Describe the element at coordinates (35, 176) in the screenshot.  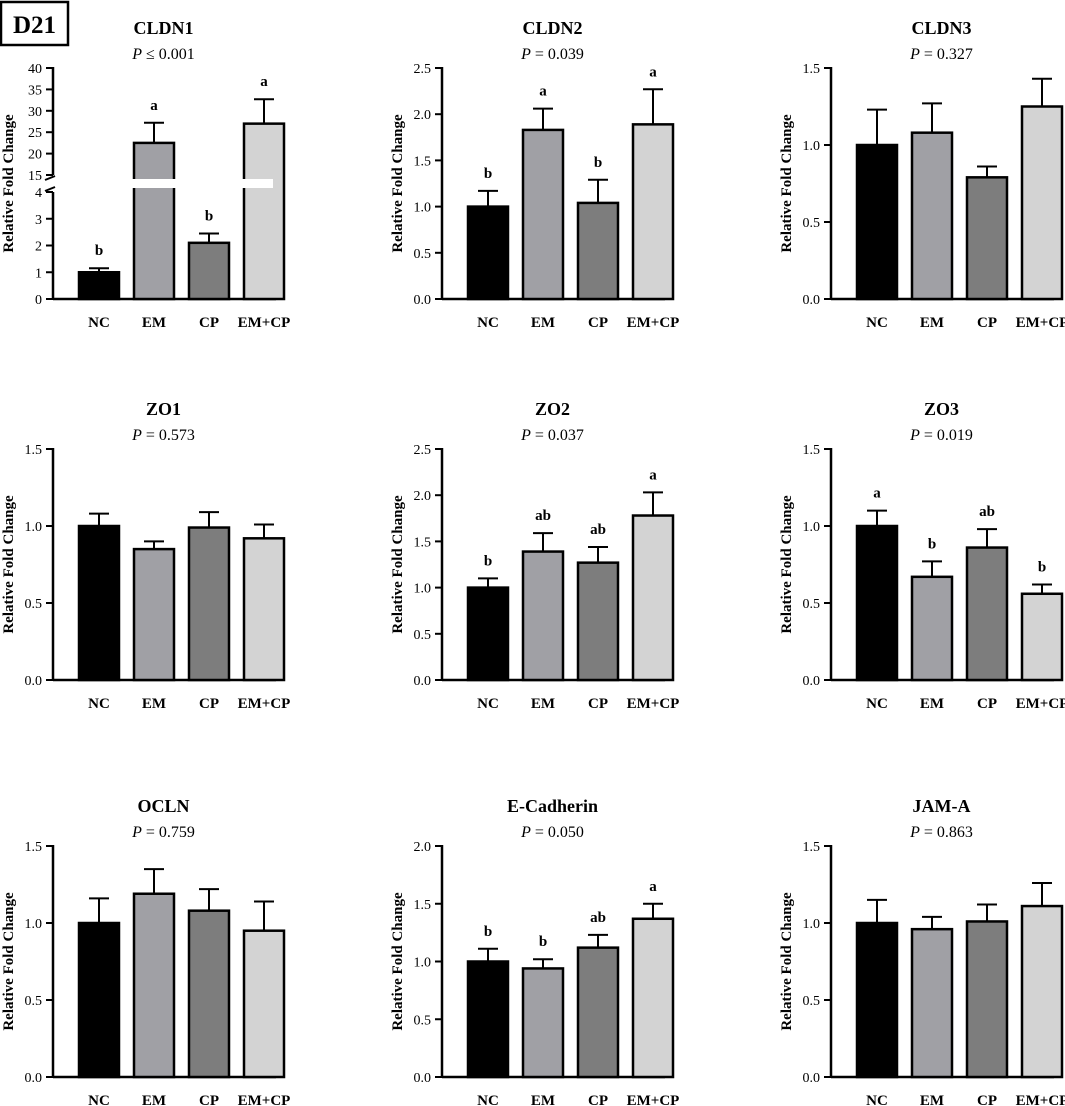
I see `y-tick-label-upper: 15` at that location.